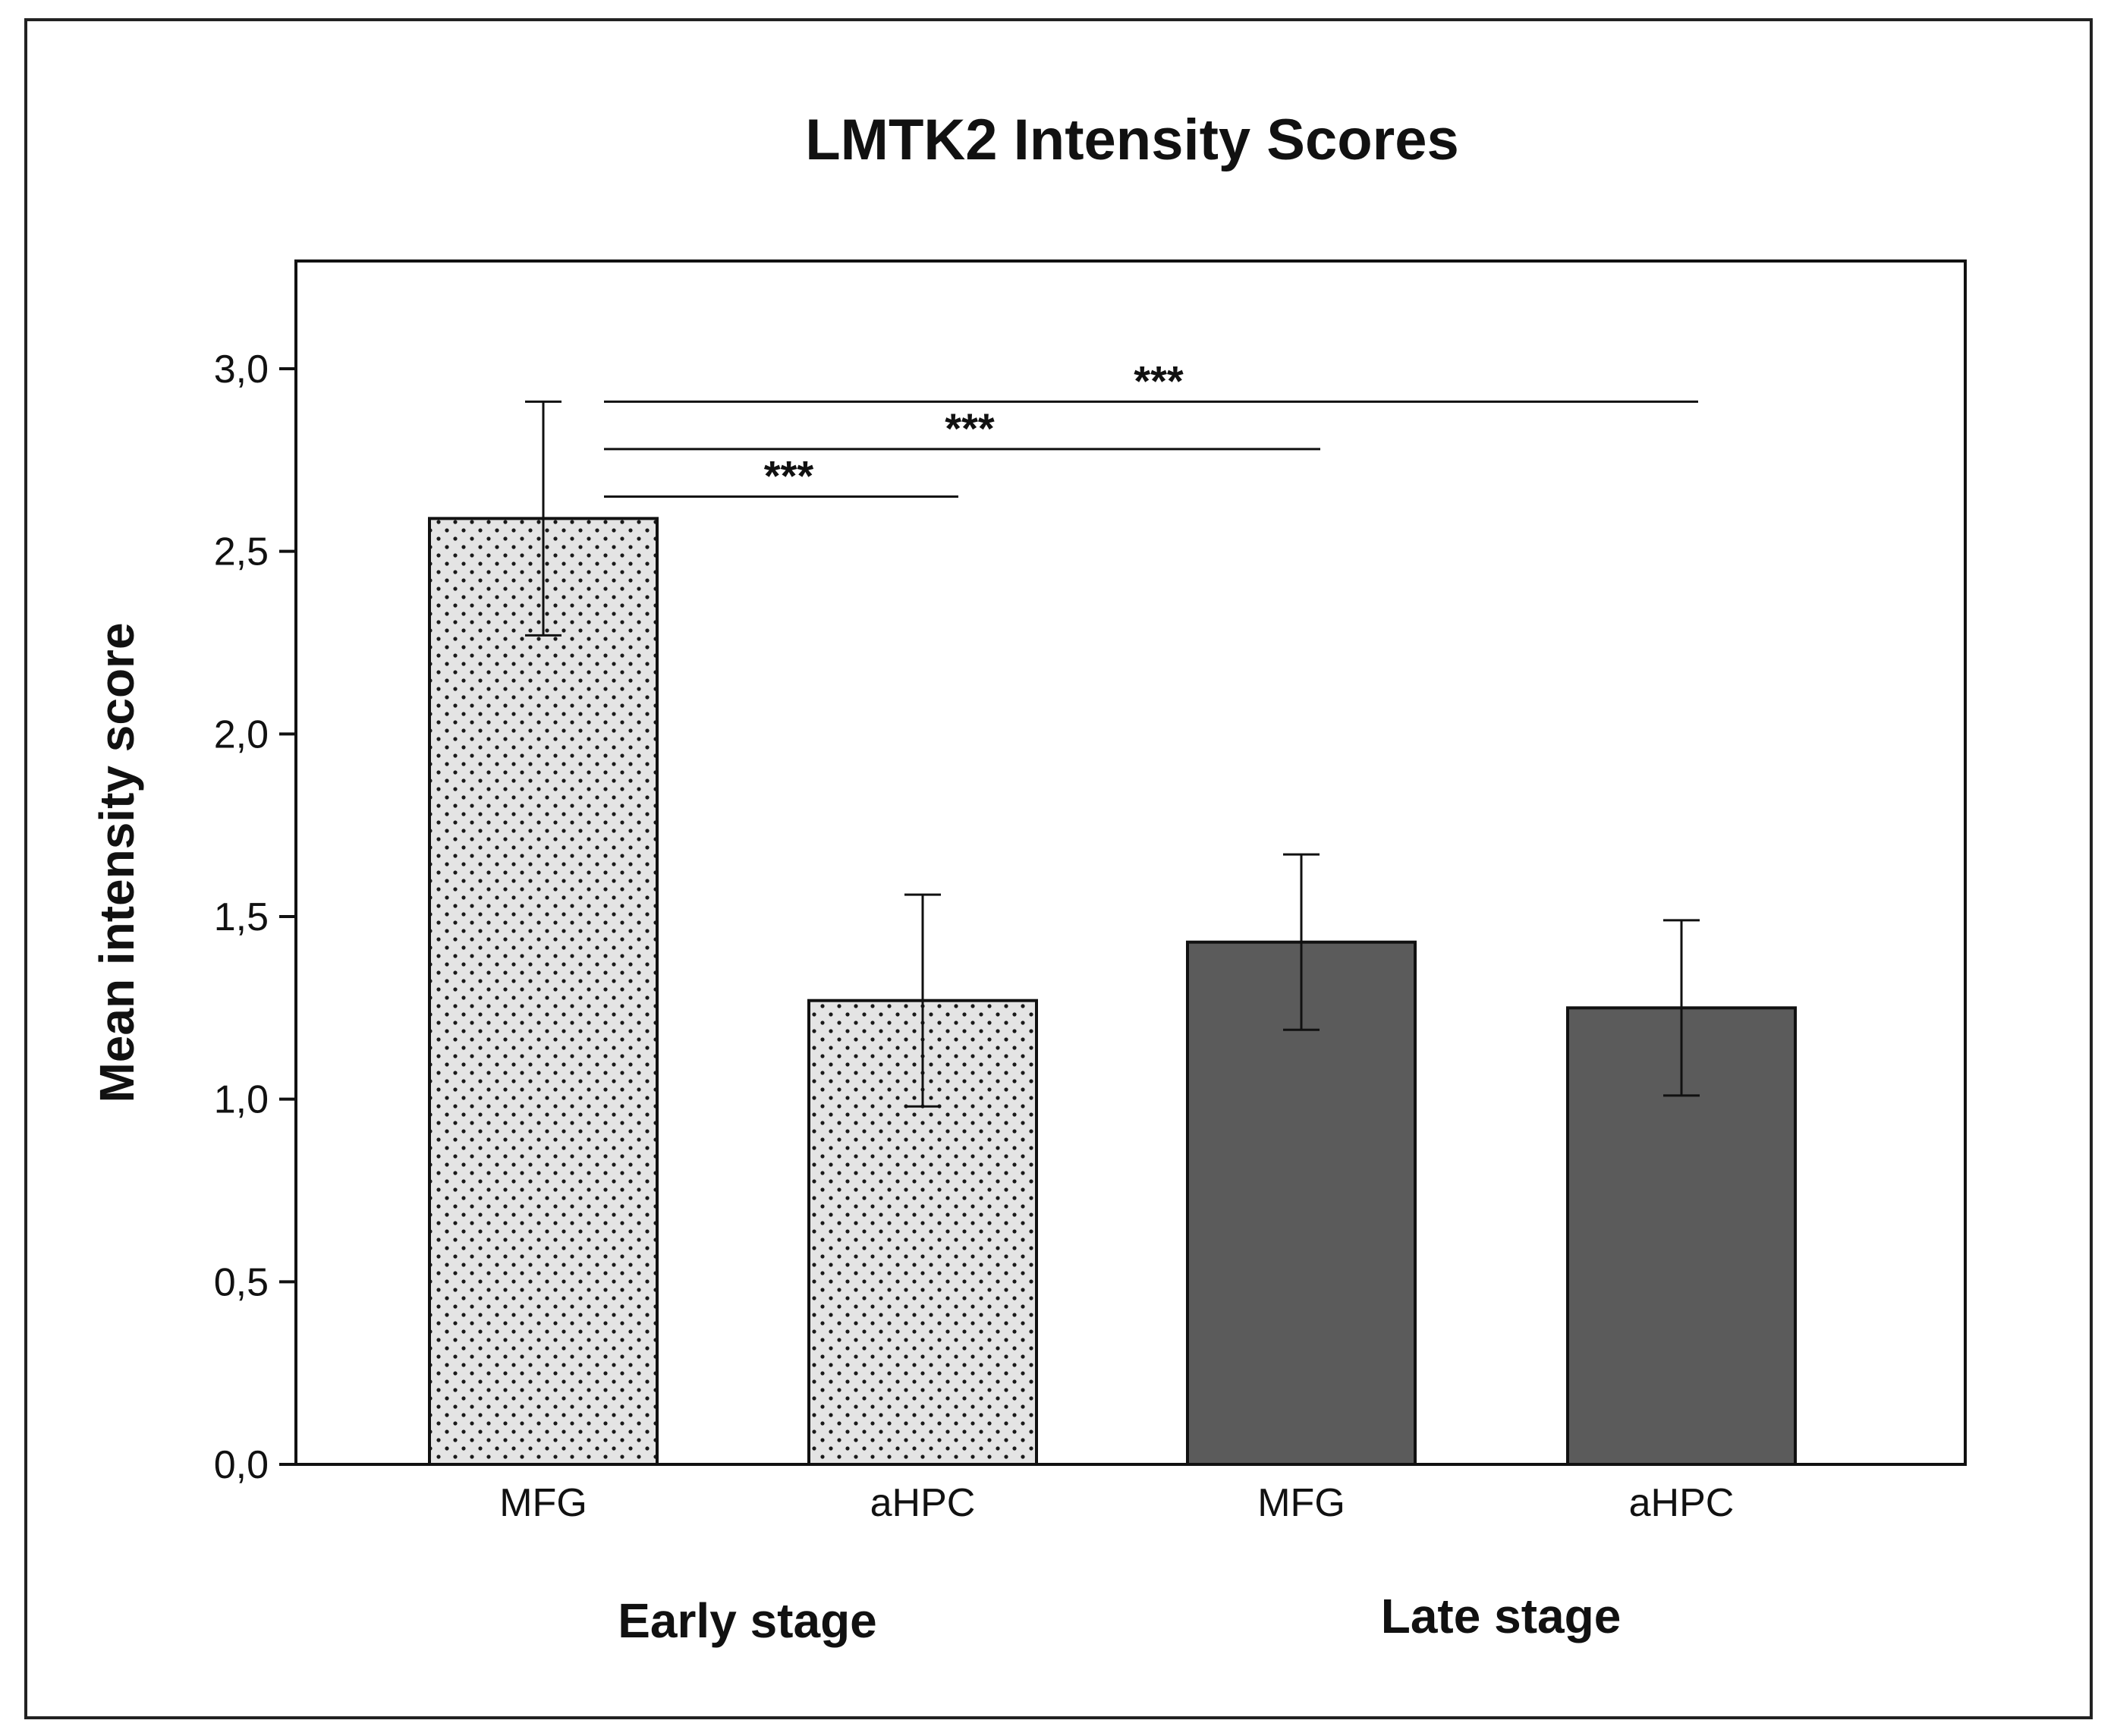 Image resolution: width=2117 pixels, height=1736 pixels. What do you see at coordinates (1151, 428) in the screenshot?
I see `significance-annotations: *** *** ***` at bounding box center [1151, 428].